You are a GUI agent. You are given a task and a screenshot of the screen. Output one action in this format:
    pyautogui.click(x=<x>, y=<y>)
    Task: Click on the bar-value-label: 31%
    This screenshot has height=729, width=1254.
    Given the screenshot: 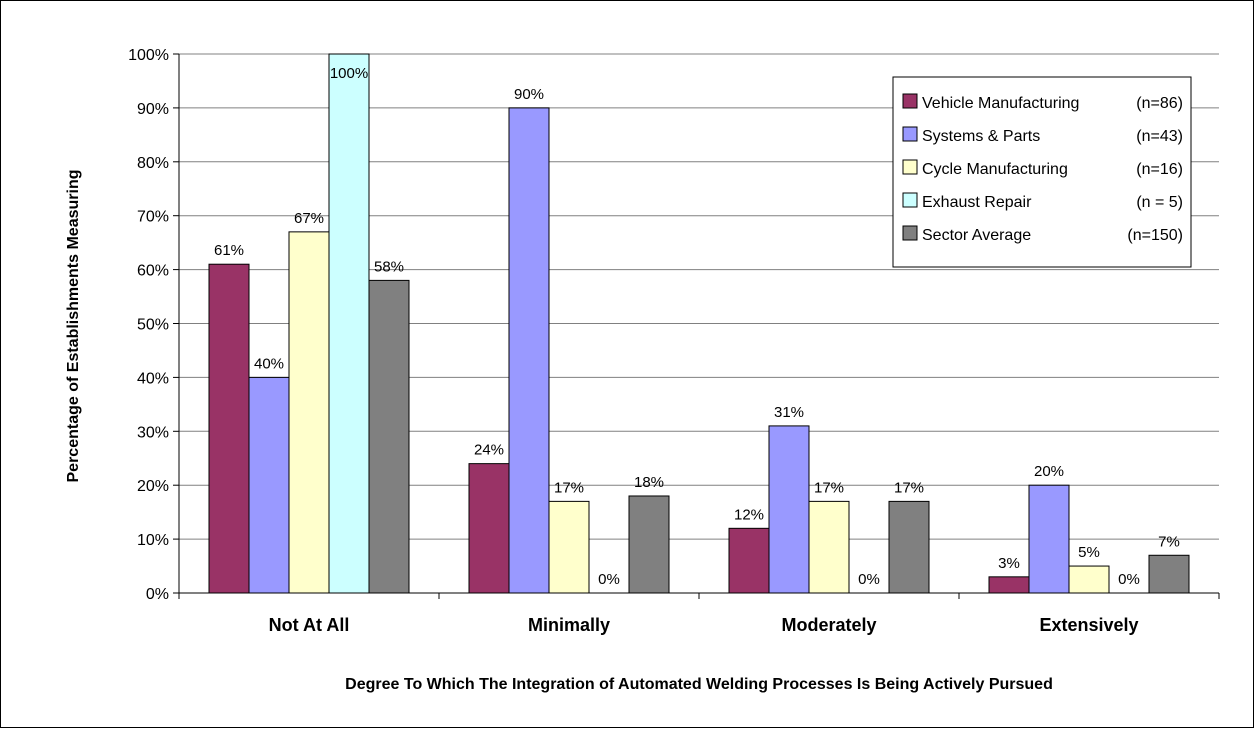 What is the action you would take?
    pyautogui.click(x=789, y=412)
    